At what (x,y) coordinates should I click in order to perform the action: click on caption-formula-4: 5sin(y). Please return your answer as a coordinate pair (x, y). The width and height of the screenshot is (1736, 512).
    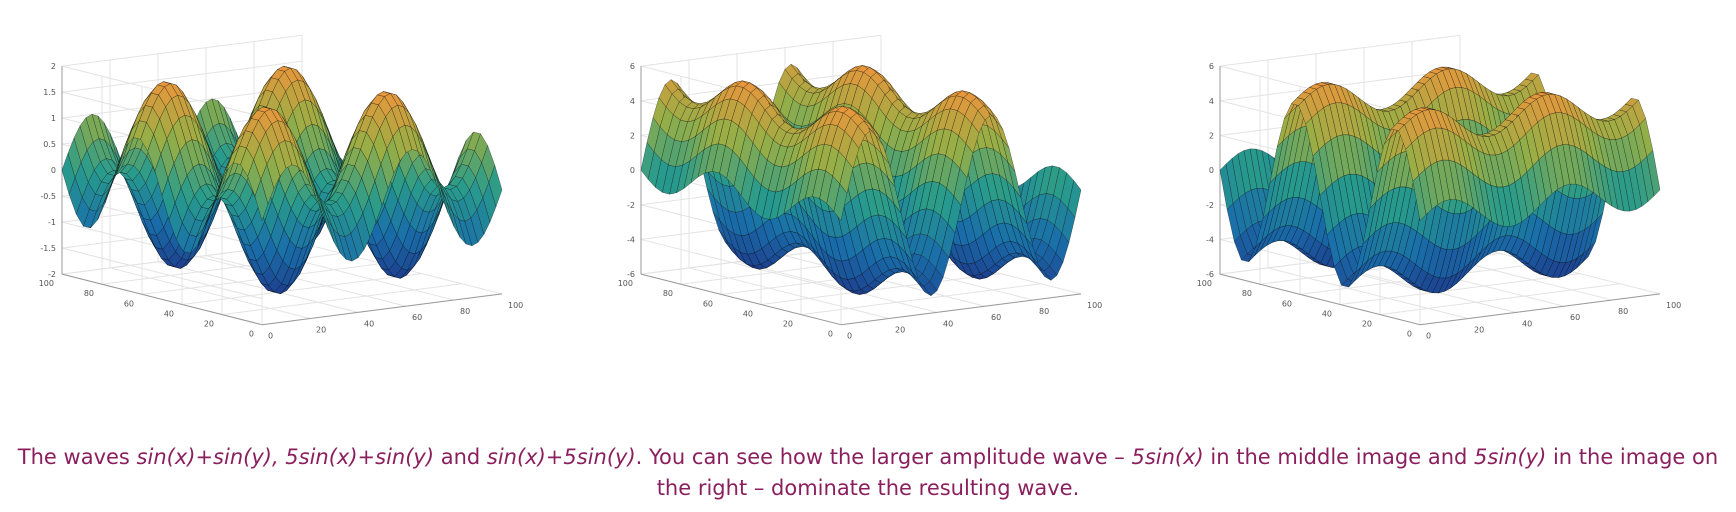
    Looking at the image, I should click on (1510, 457).